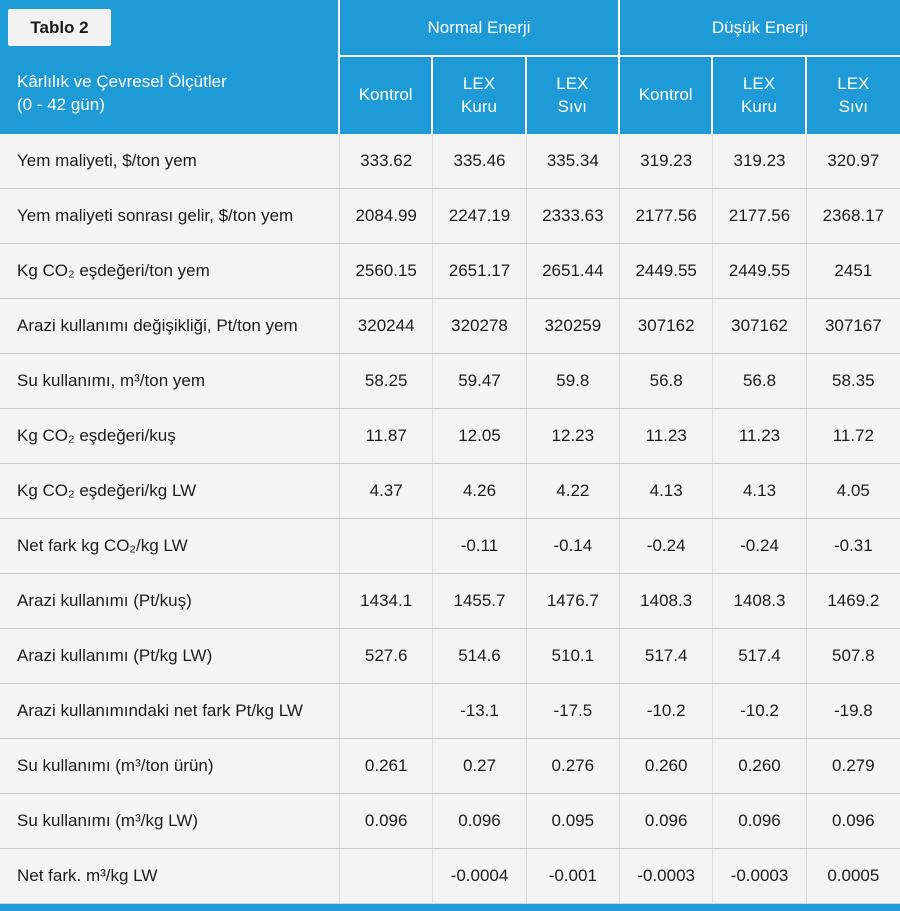 Image resolution: width=900 pixels, height=911 pixels. I want to click on value-cell: 335.46, so click(480, 161).